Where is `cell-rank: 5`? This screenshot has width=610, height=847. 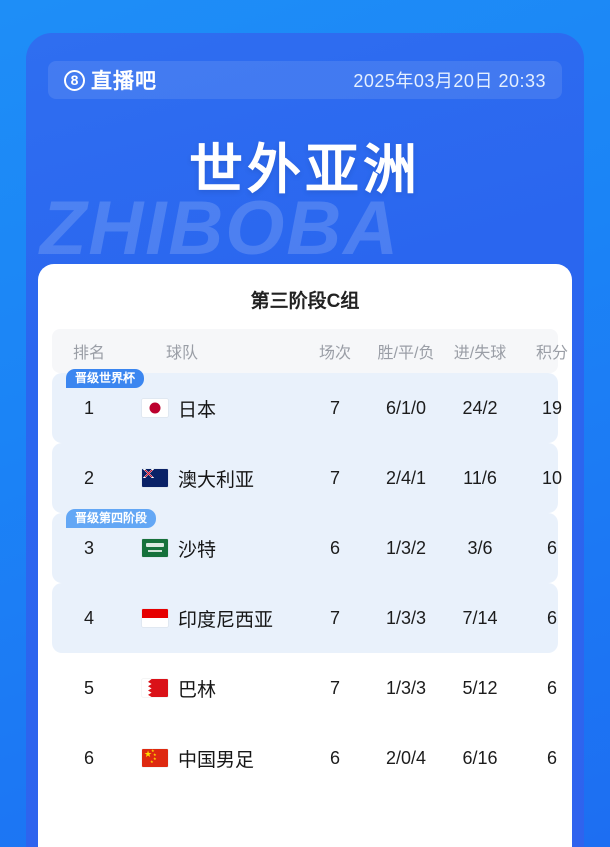
cell-rank: 5 is located at coordinates (88, 687).